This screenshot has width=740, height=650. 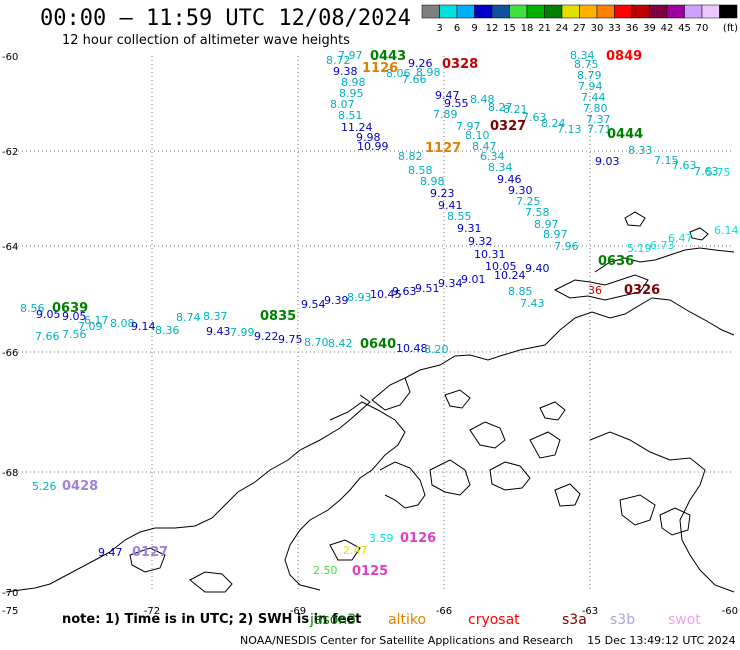 What do you see at coordinates (515, 109) in the screenshot?
I see `wave-height-label: 8.21` at bounding box center [515, 109].